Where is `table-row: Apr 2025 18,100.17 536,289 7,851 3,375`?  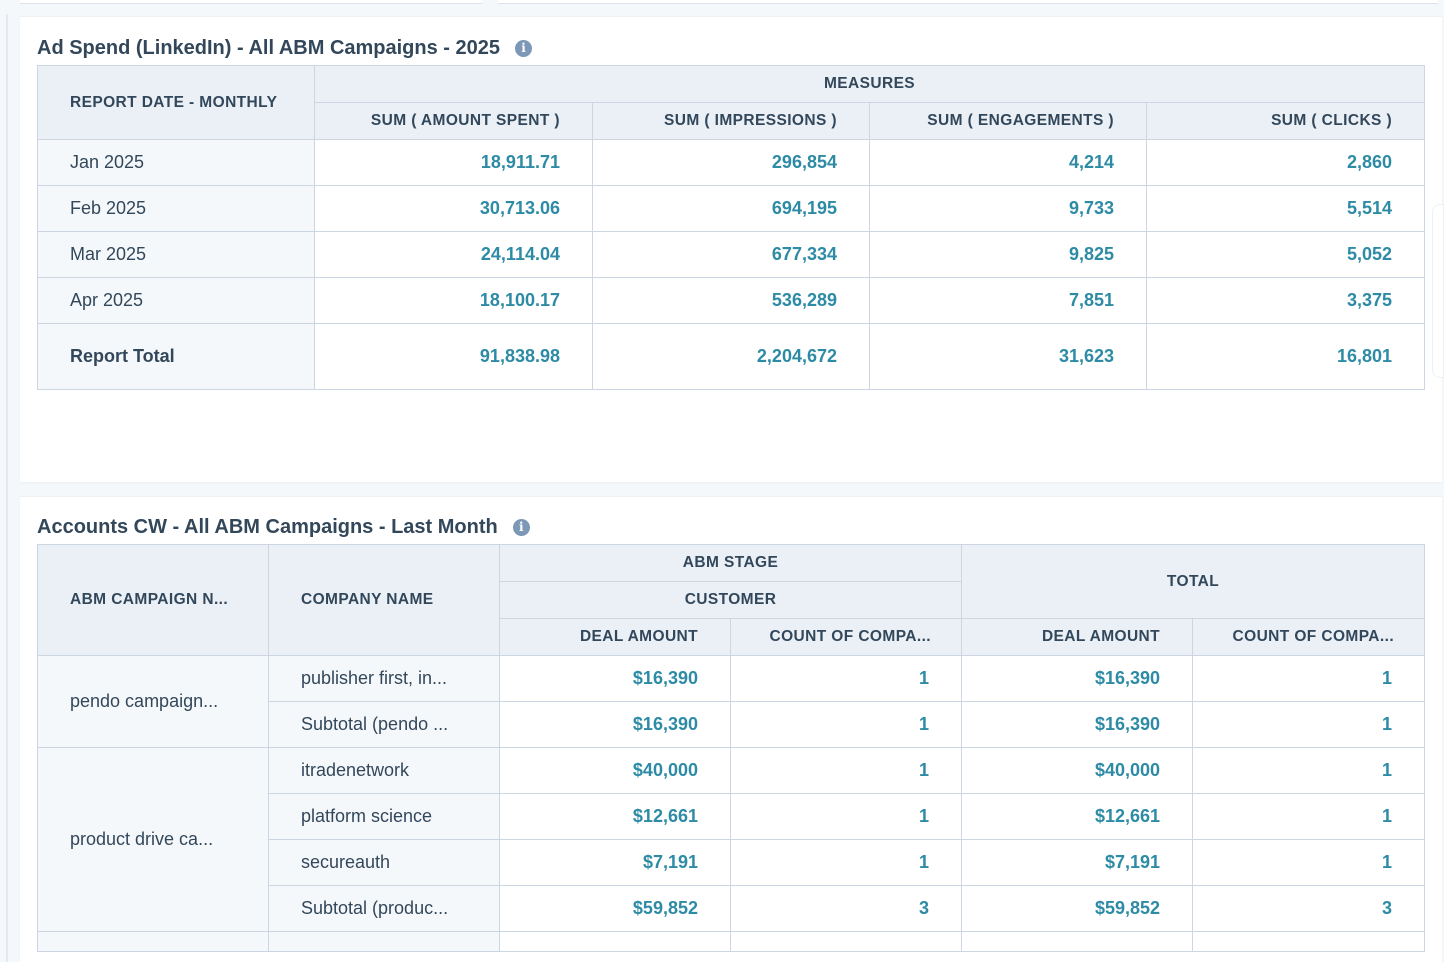
table-row: Apr 2025 18,100.17 536,289 7,851 3,375 is located at coordinates (731, 300).